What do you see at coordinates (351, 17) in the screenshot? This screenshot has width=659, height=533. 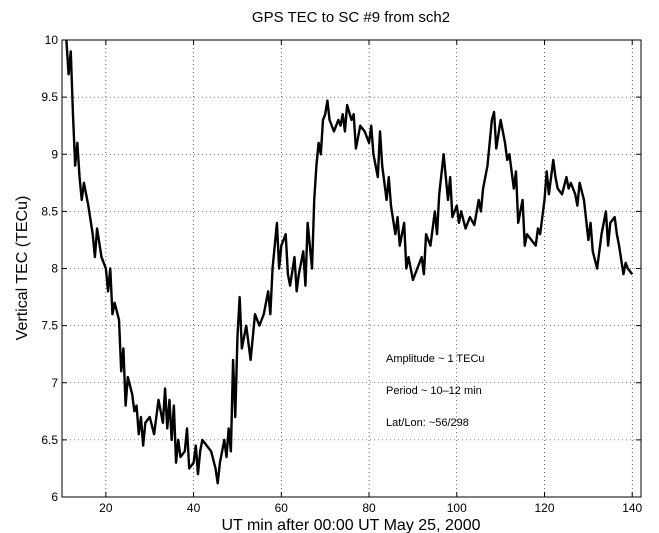 I see `chart-title: GPS TEC to SC #9 from sch2` at bounding box center [351, 17].